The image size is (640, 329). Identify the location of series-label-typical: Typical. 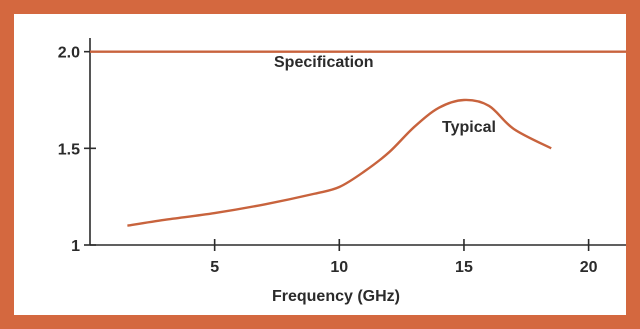
(469, 127).